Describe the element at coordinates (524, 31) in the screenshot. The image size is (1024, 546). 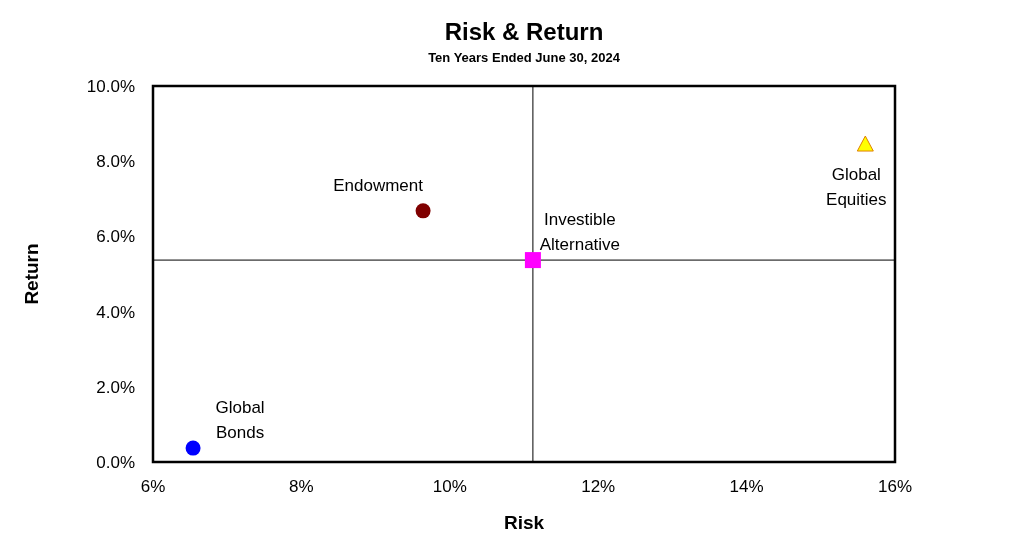
I see `chart-title: Risk & Return` at that location.